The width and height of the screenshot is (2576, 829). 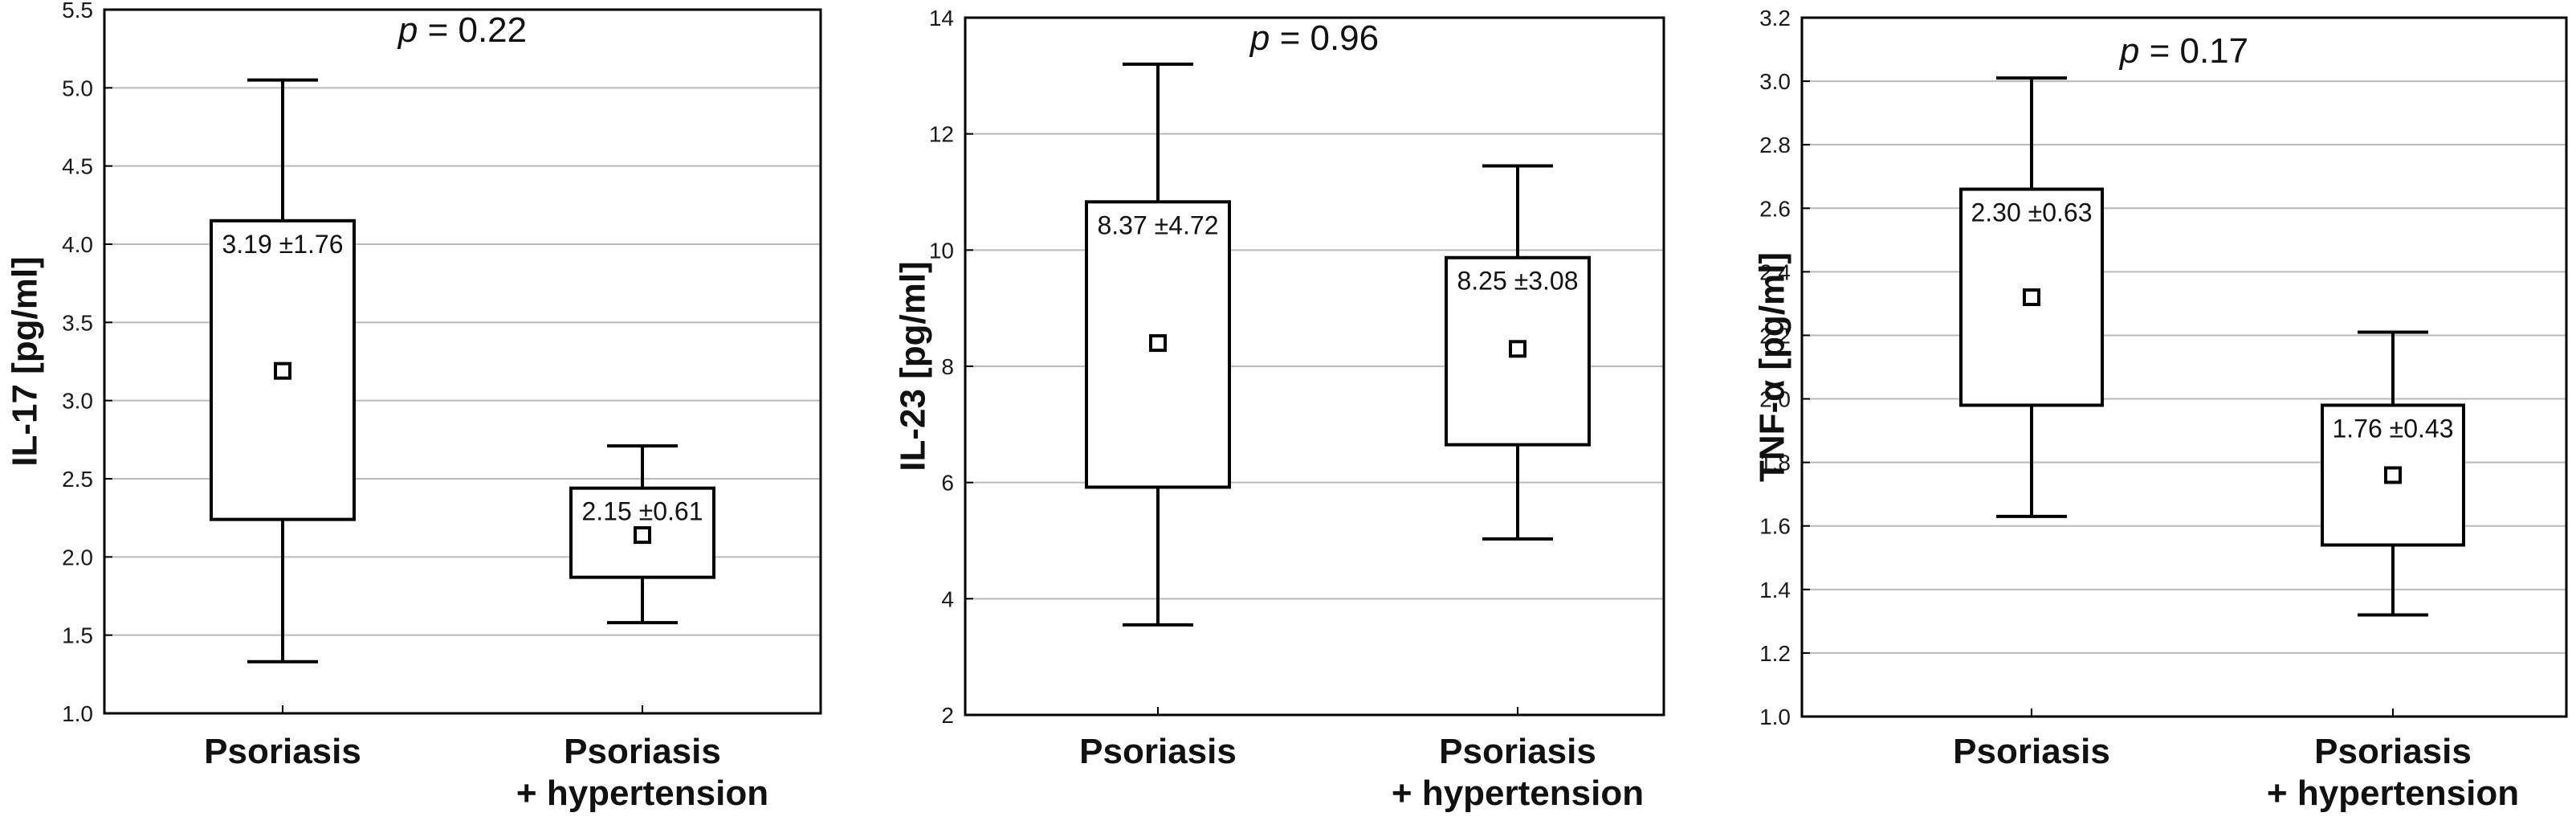 I want to click on y-tick-label: 12, so click(x=941, y=134).